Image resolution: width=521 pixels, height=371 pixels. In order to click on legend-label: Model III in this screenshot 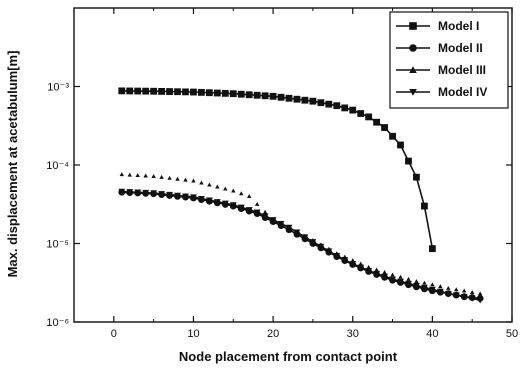, I will do `click(462, 70)`.